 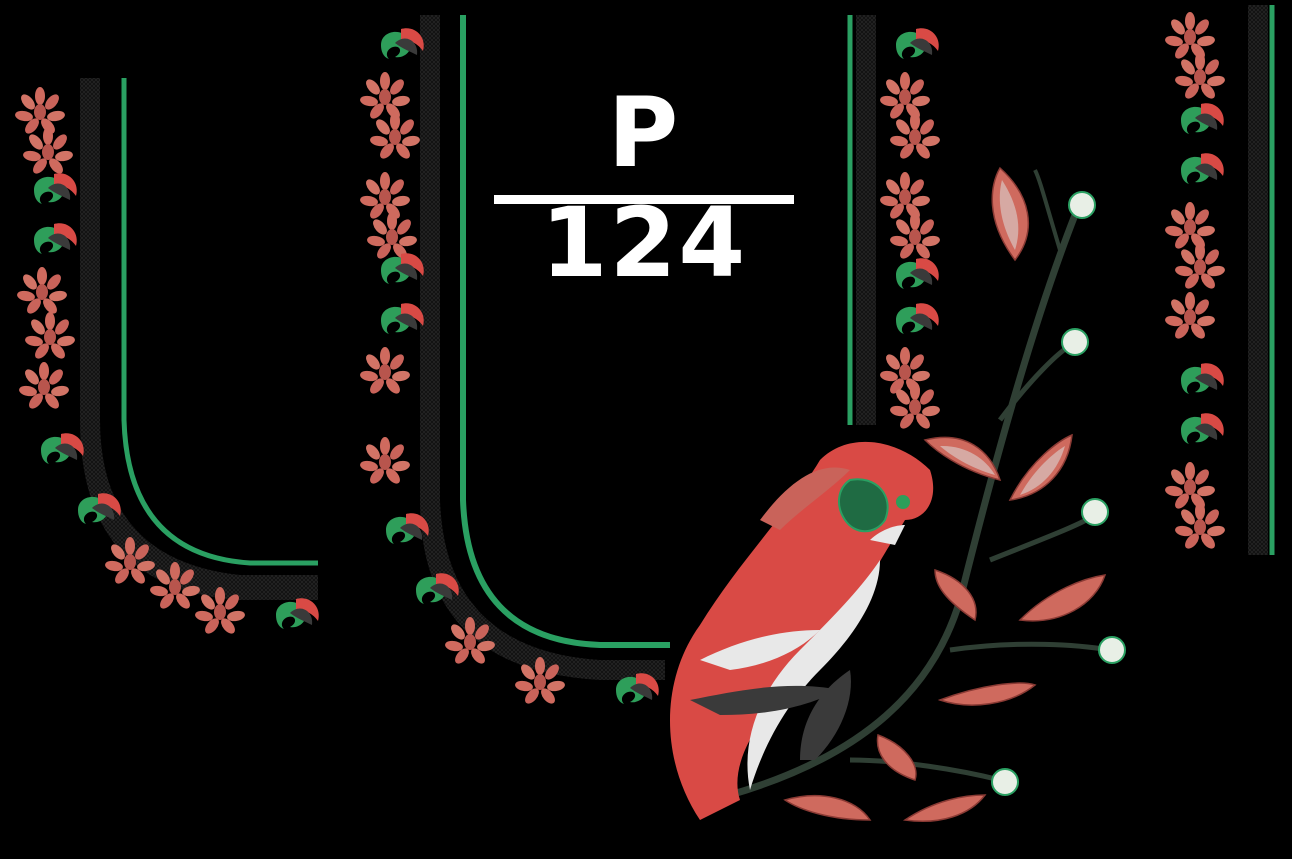 I want to click on design-label: P 124, so click(x=644, y=188).